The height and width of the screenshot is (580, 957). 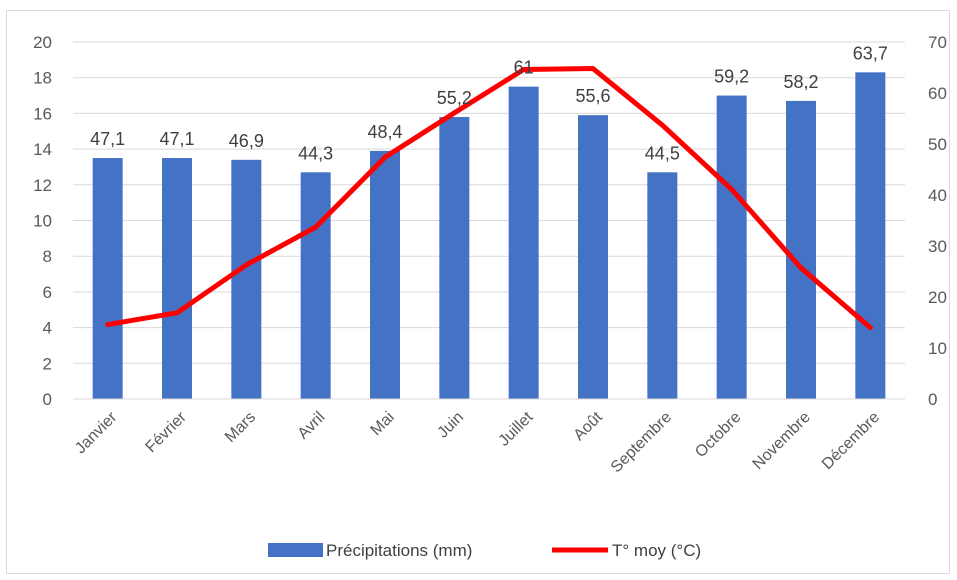 What do you see at coordinates (937, 297) in the screenshot?
I see `y-right-tick-label: 20` at bounding box center [937, 297].